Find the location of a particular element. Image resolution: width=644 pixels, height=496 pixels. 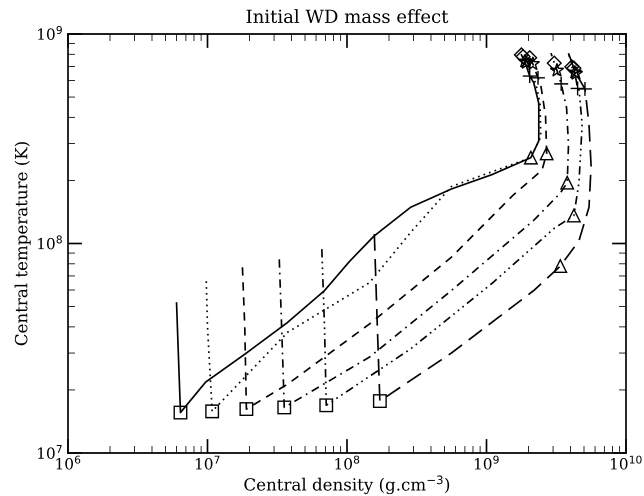

x-tick-label: 10$^{8}$ is located at coordinates (347, 463).